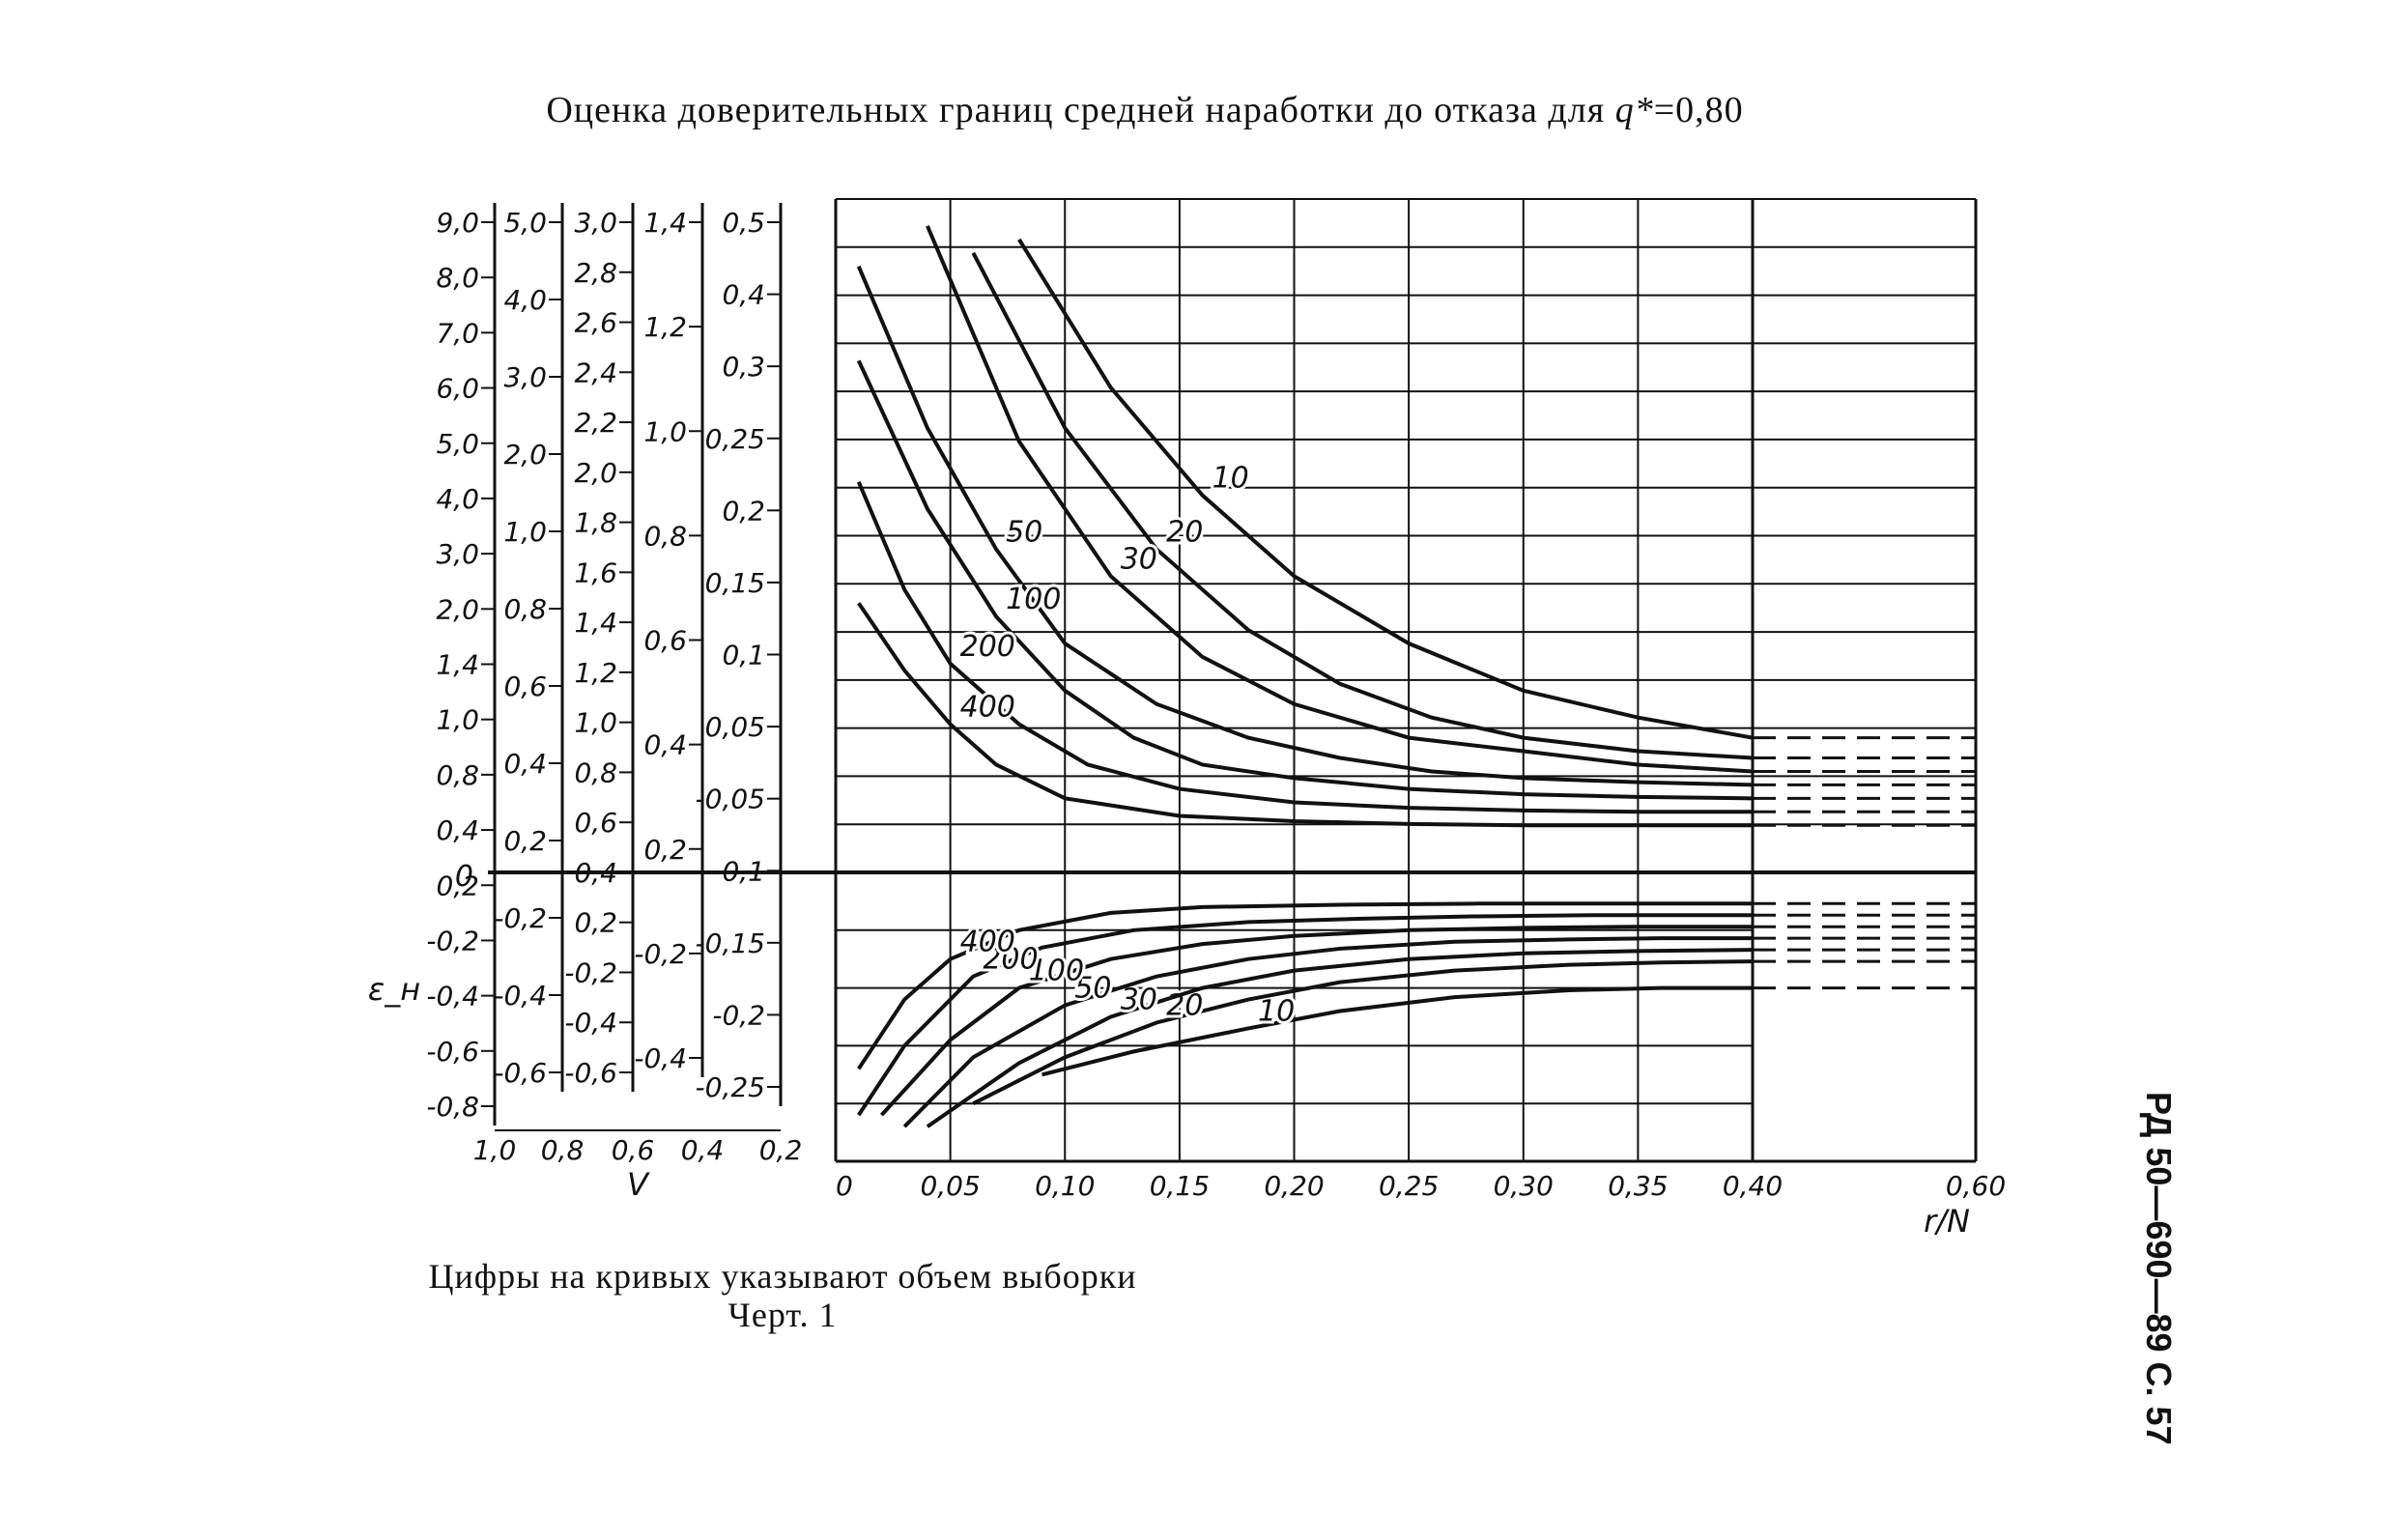 This screenshot has height=1540, width=2397. Describe the element at coordinates (743, 223) in the screenshot. I see `side-scale-label: 0,5` at that location.